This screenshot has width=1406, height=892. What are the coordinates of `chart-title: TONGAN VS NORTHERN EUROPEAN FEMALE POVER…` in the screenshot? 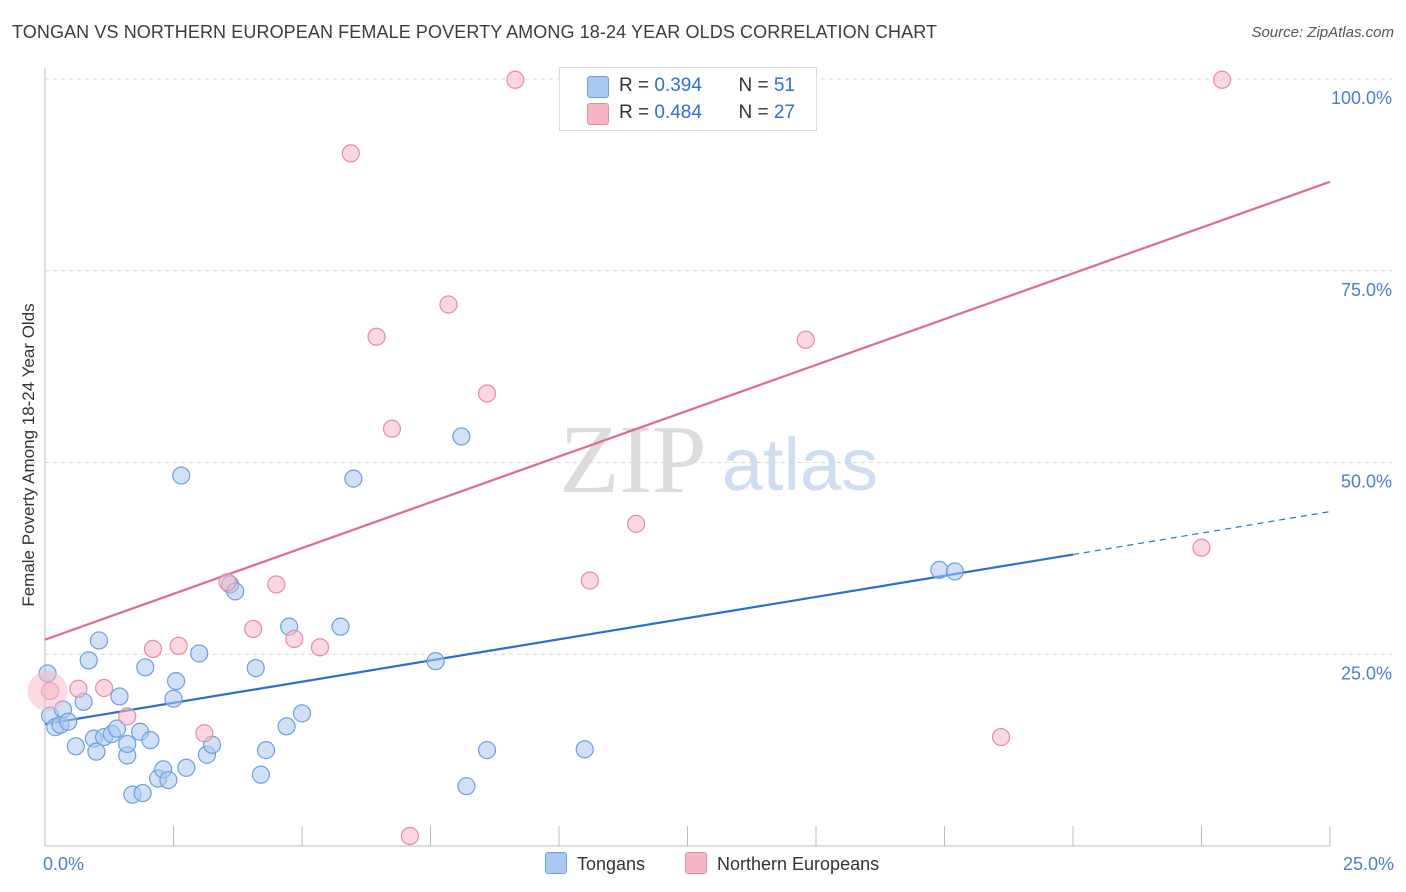 It's located at (475, 32).